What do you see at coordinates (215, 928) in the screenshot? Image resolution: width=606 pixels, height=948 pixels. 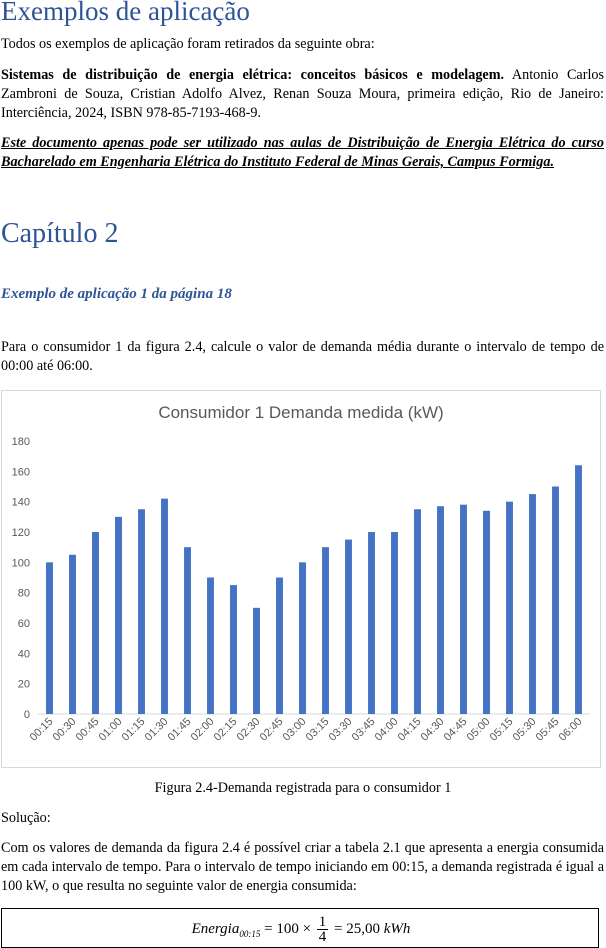 I see `equation-lhs: Energia` at bounding box center [215, 928].